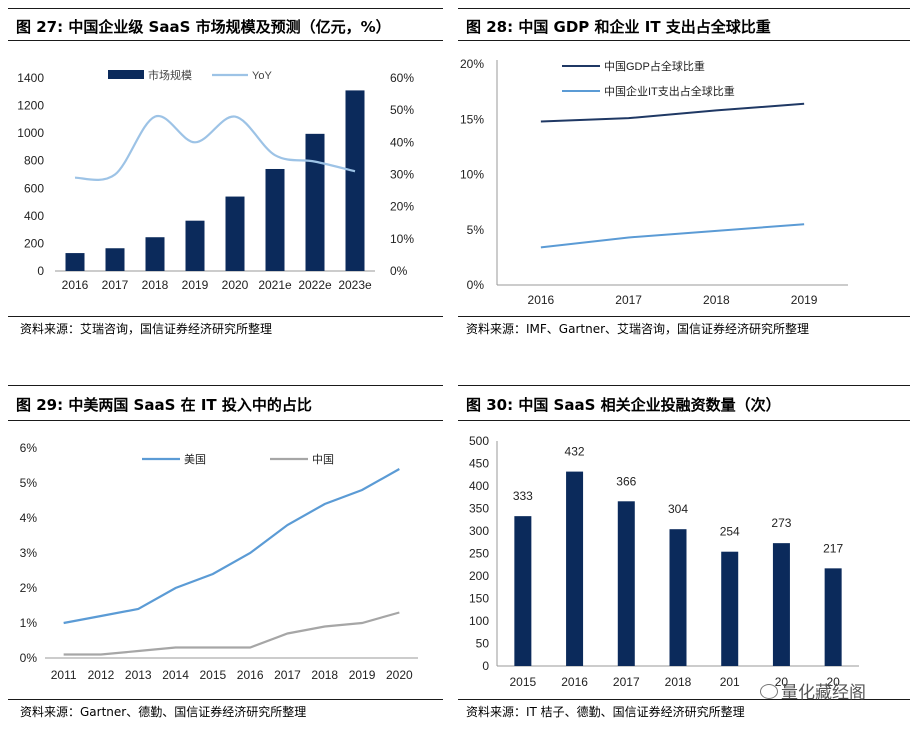  Describe the element at coordinates (833, 682) in the screenshot. I see `x-tick-label: 20` at that location.